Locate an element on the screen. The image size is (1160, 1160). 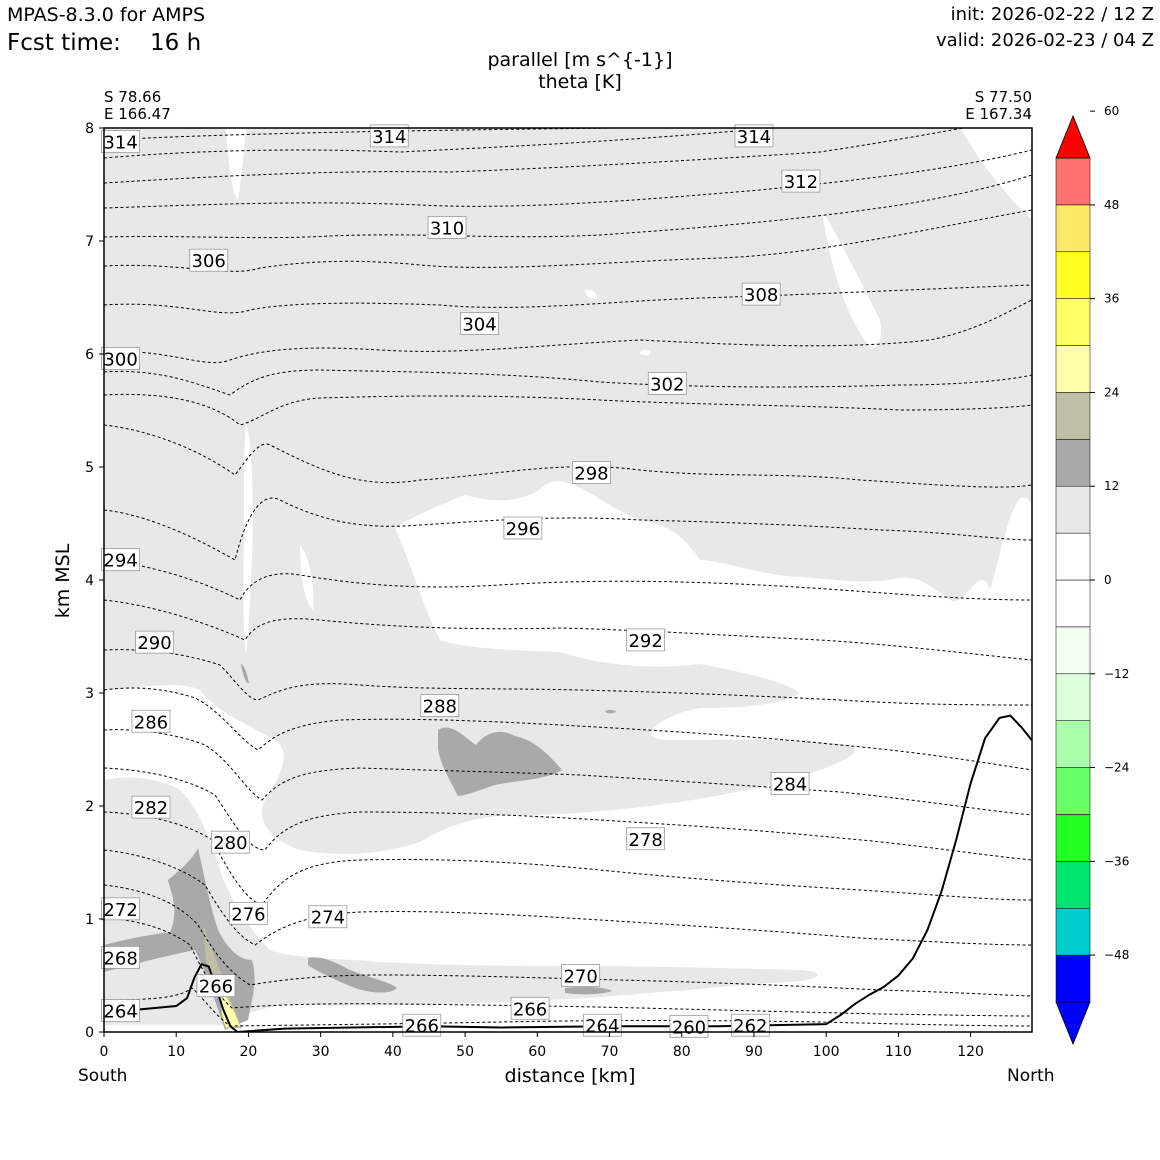
north-end-label: North is located at coordinates (1031, 1076).